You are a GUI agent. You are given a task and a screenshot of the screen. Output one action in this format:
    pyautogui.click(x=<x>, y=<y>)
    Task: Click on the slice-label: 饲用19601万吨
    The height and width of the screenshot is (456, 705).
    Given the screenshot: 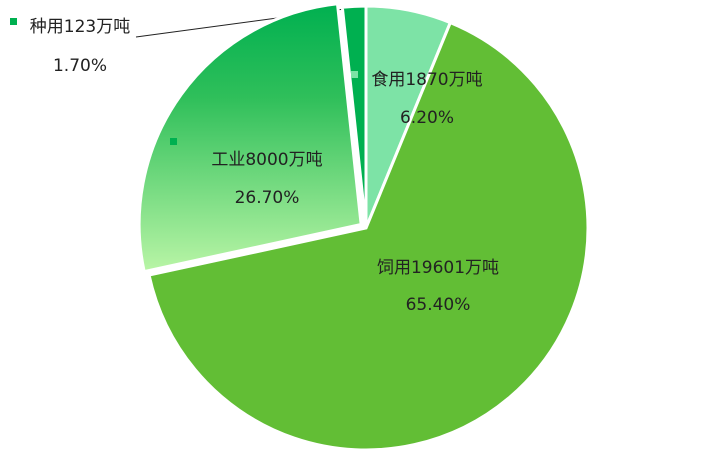 What is the action you would take?
    pyautogui.click(x=438, y=268)
    